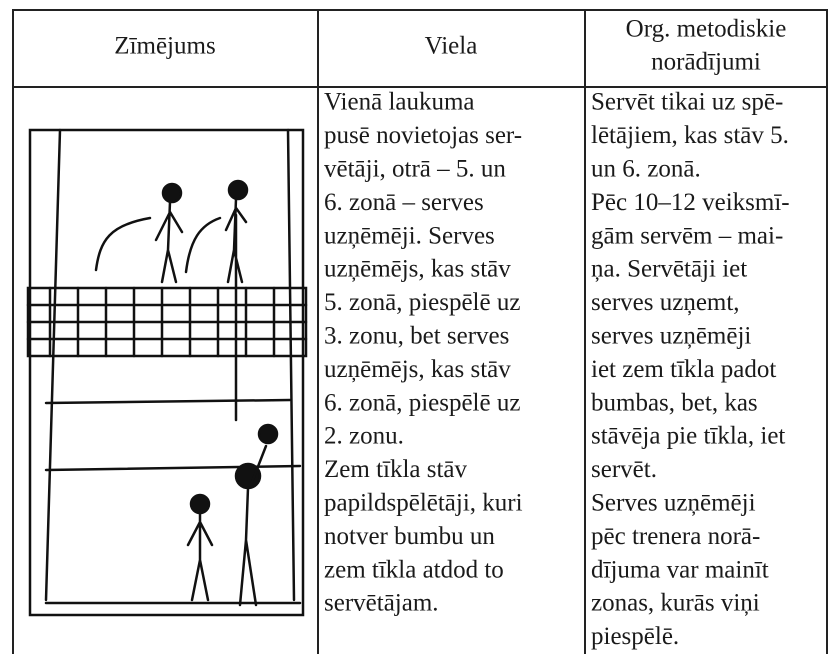 This screenshot has width=840, height=659. I want to click on header-cell: Zīmējums, so click(164, 46).